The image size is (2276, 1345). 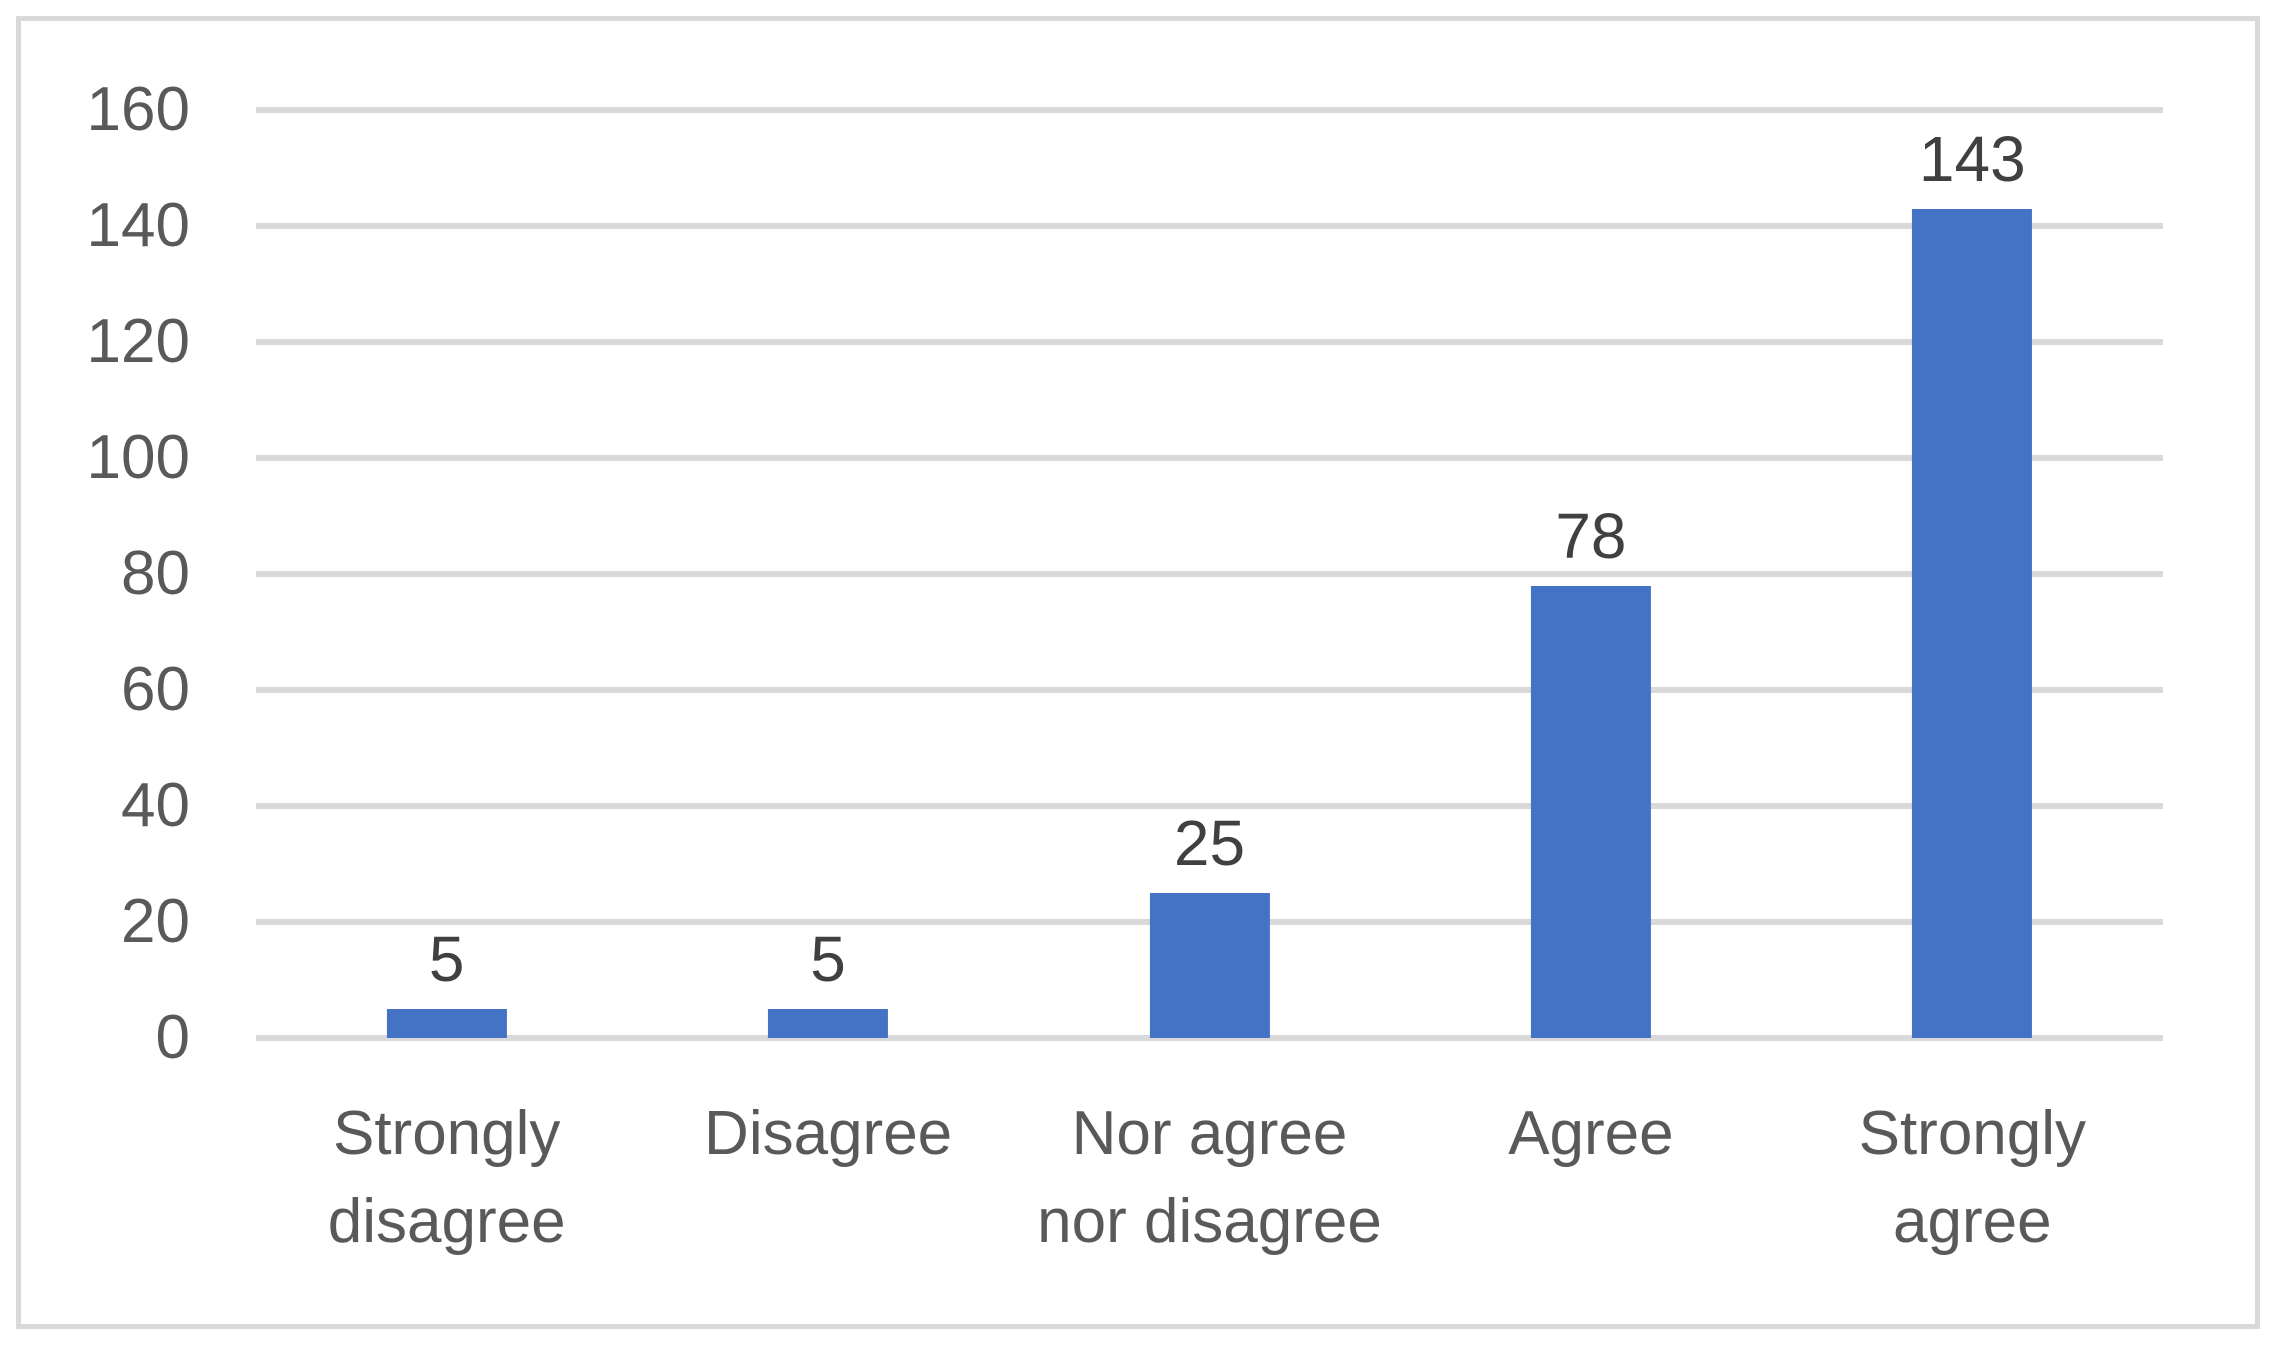 I want to click on category-label: Strongly disagree, so click(x=446, y=1178).